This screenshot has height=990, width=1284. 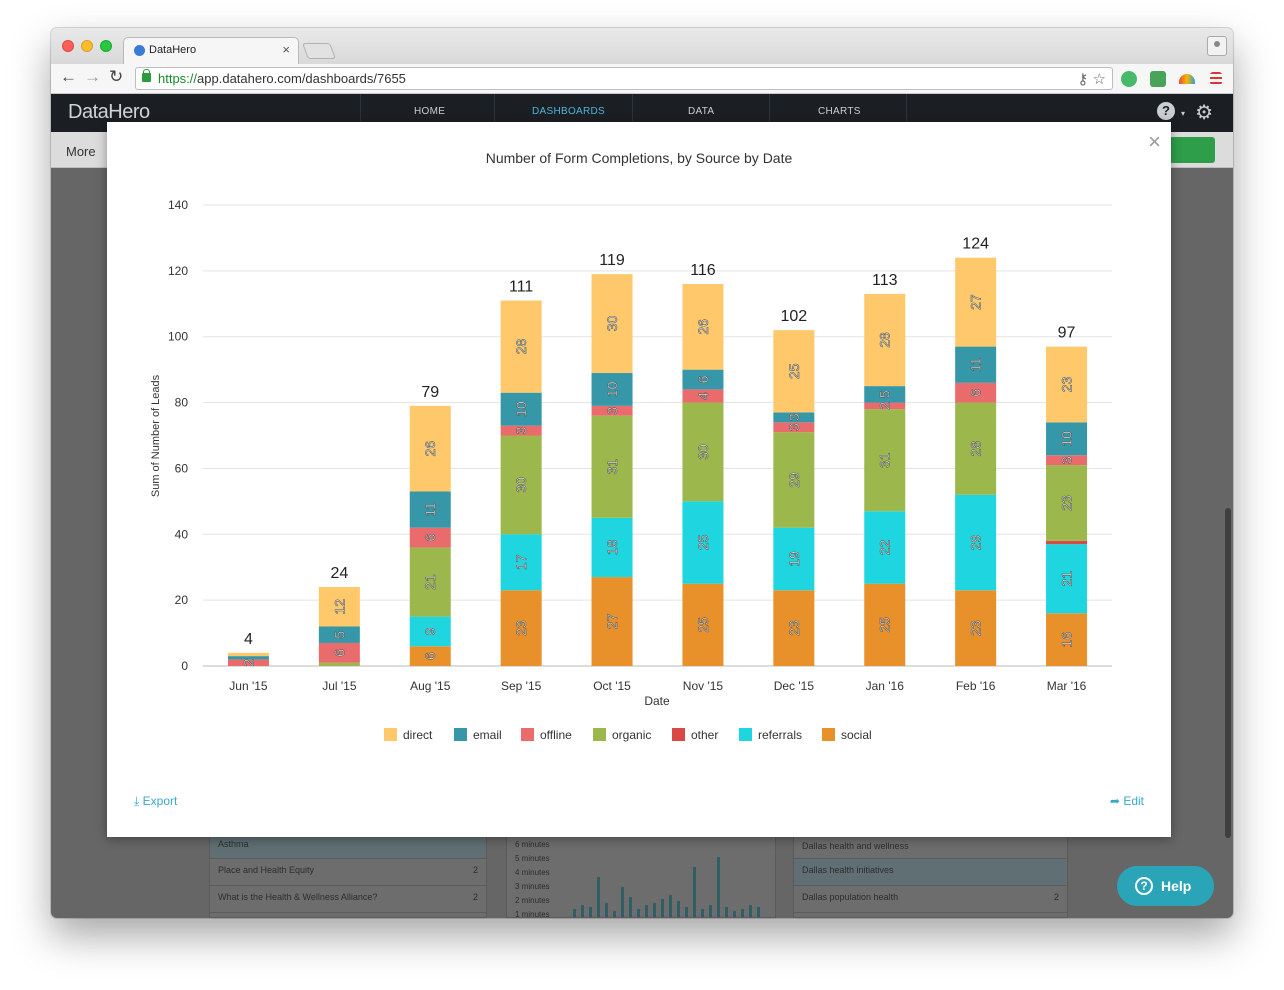 I want to click on segment-label: 10, so click(x=612, y=389).